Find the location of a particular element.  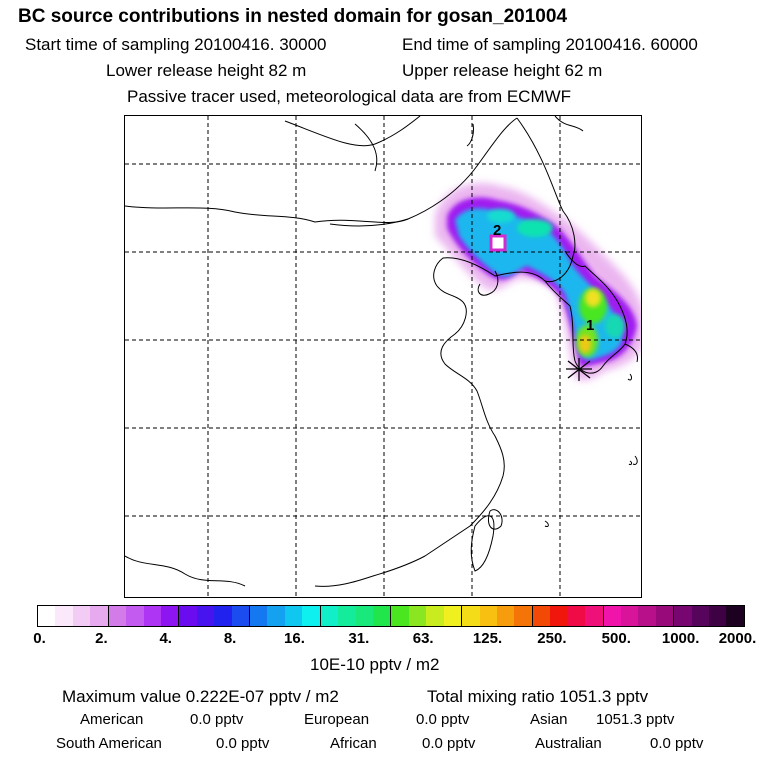

source-name: African is located at coordinates (353, 743).